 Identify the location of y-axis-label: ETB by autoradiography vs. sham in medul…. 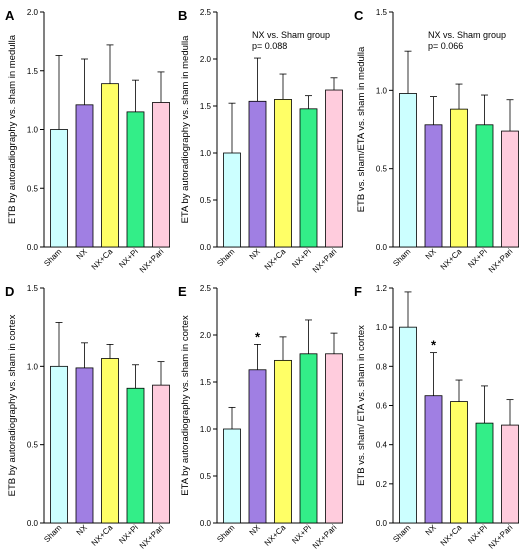
(12, 129).